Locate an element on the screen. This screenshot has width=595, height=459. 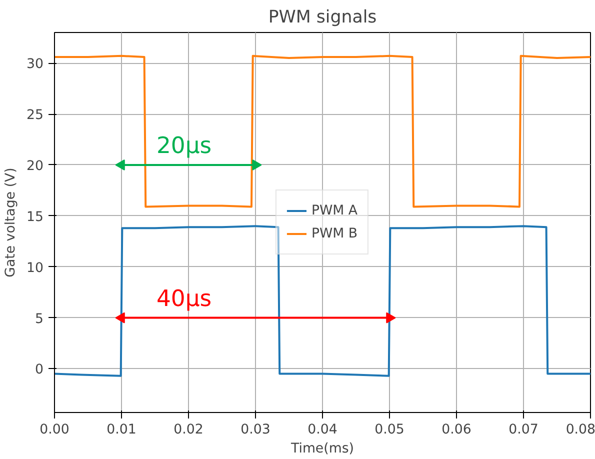
y-axis-title: Gate voltage (V) is located at coordinates (11, 223).